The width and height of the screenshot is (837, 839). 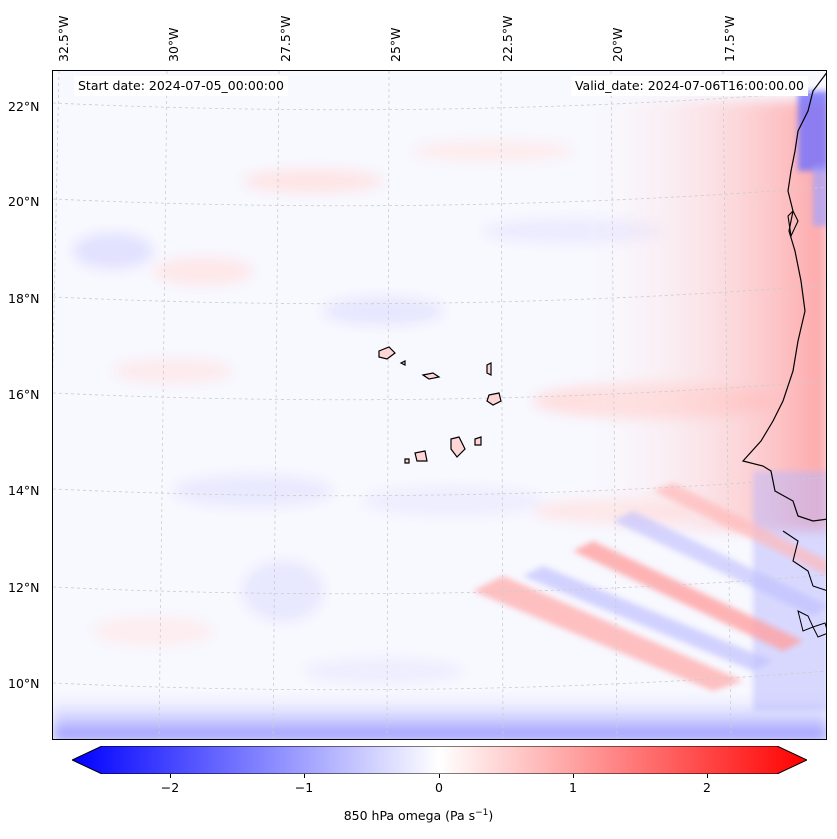 I want to click on lat-label-10n: 10°N, so click(x=24, y=683).